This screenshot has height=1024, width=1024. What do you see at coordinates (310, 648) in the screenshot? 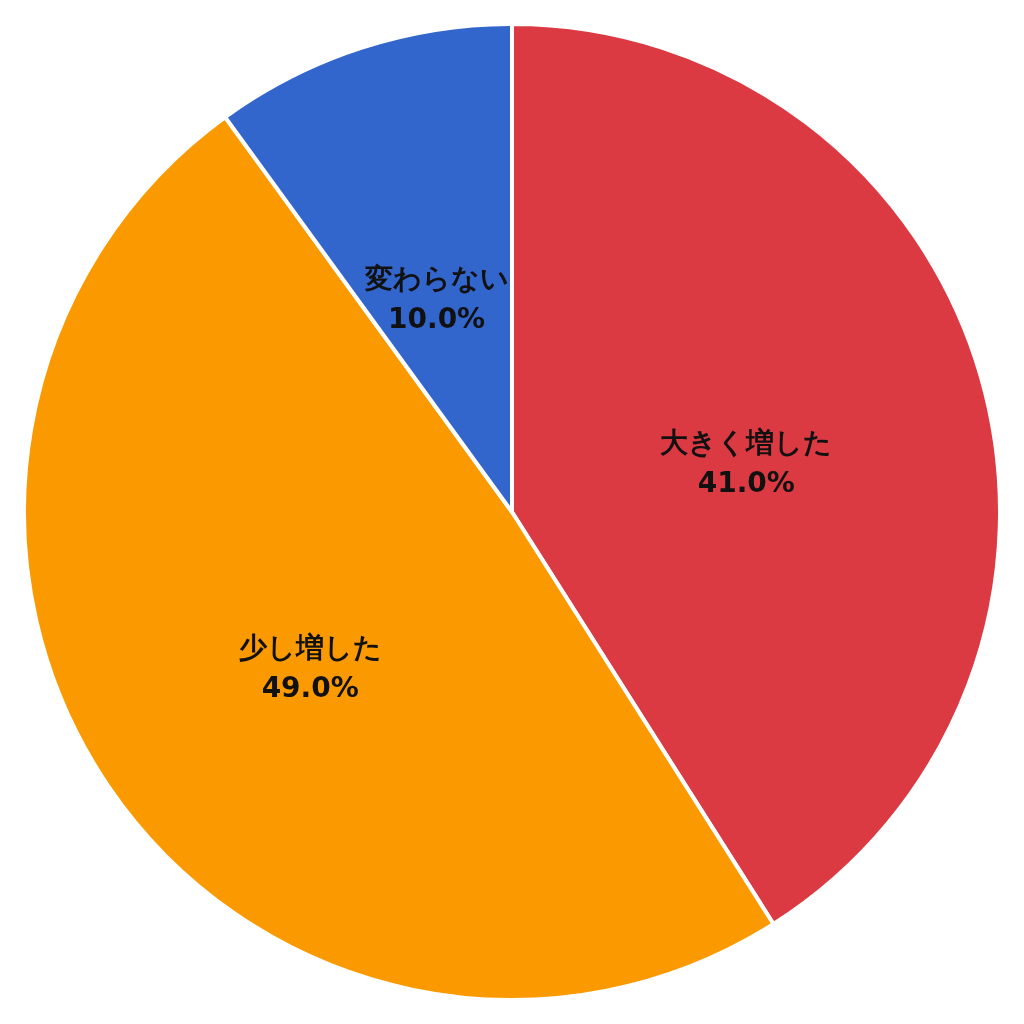
I see `slice-label: 少し増した` at bounding box center [310, 648].